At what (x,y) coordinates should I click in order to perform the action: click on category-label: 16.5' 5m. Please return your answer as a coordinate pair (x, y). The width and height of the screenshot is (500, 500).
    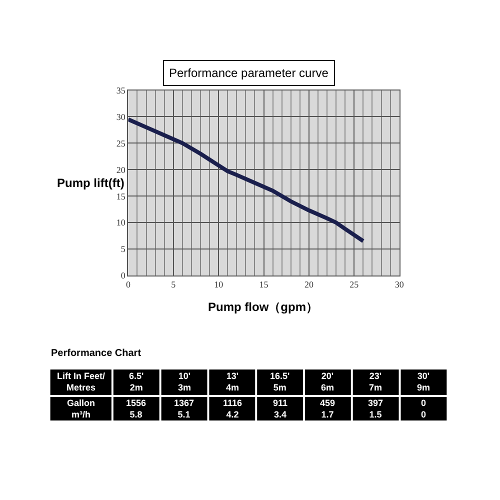
    Looking at the image, I should click on (280, 382).